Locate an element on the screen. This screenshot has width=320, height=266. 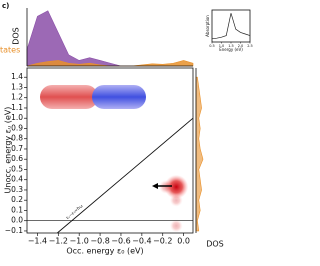
x-axis-label: Occ. energy ε₀ (eV) is located at coordinates (104, 251).